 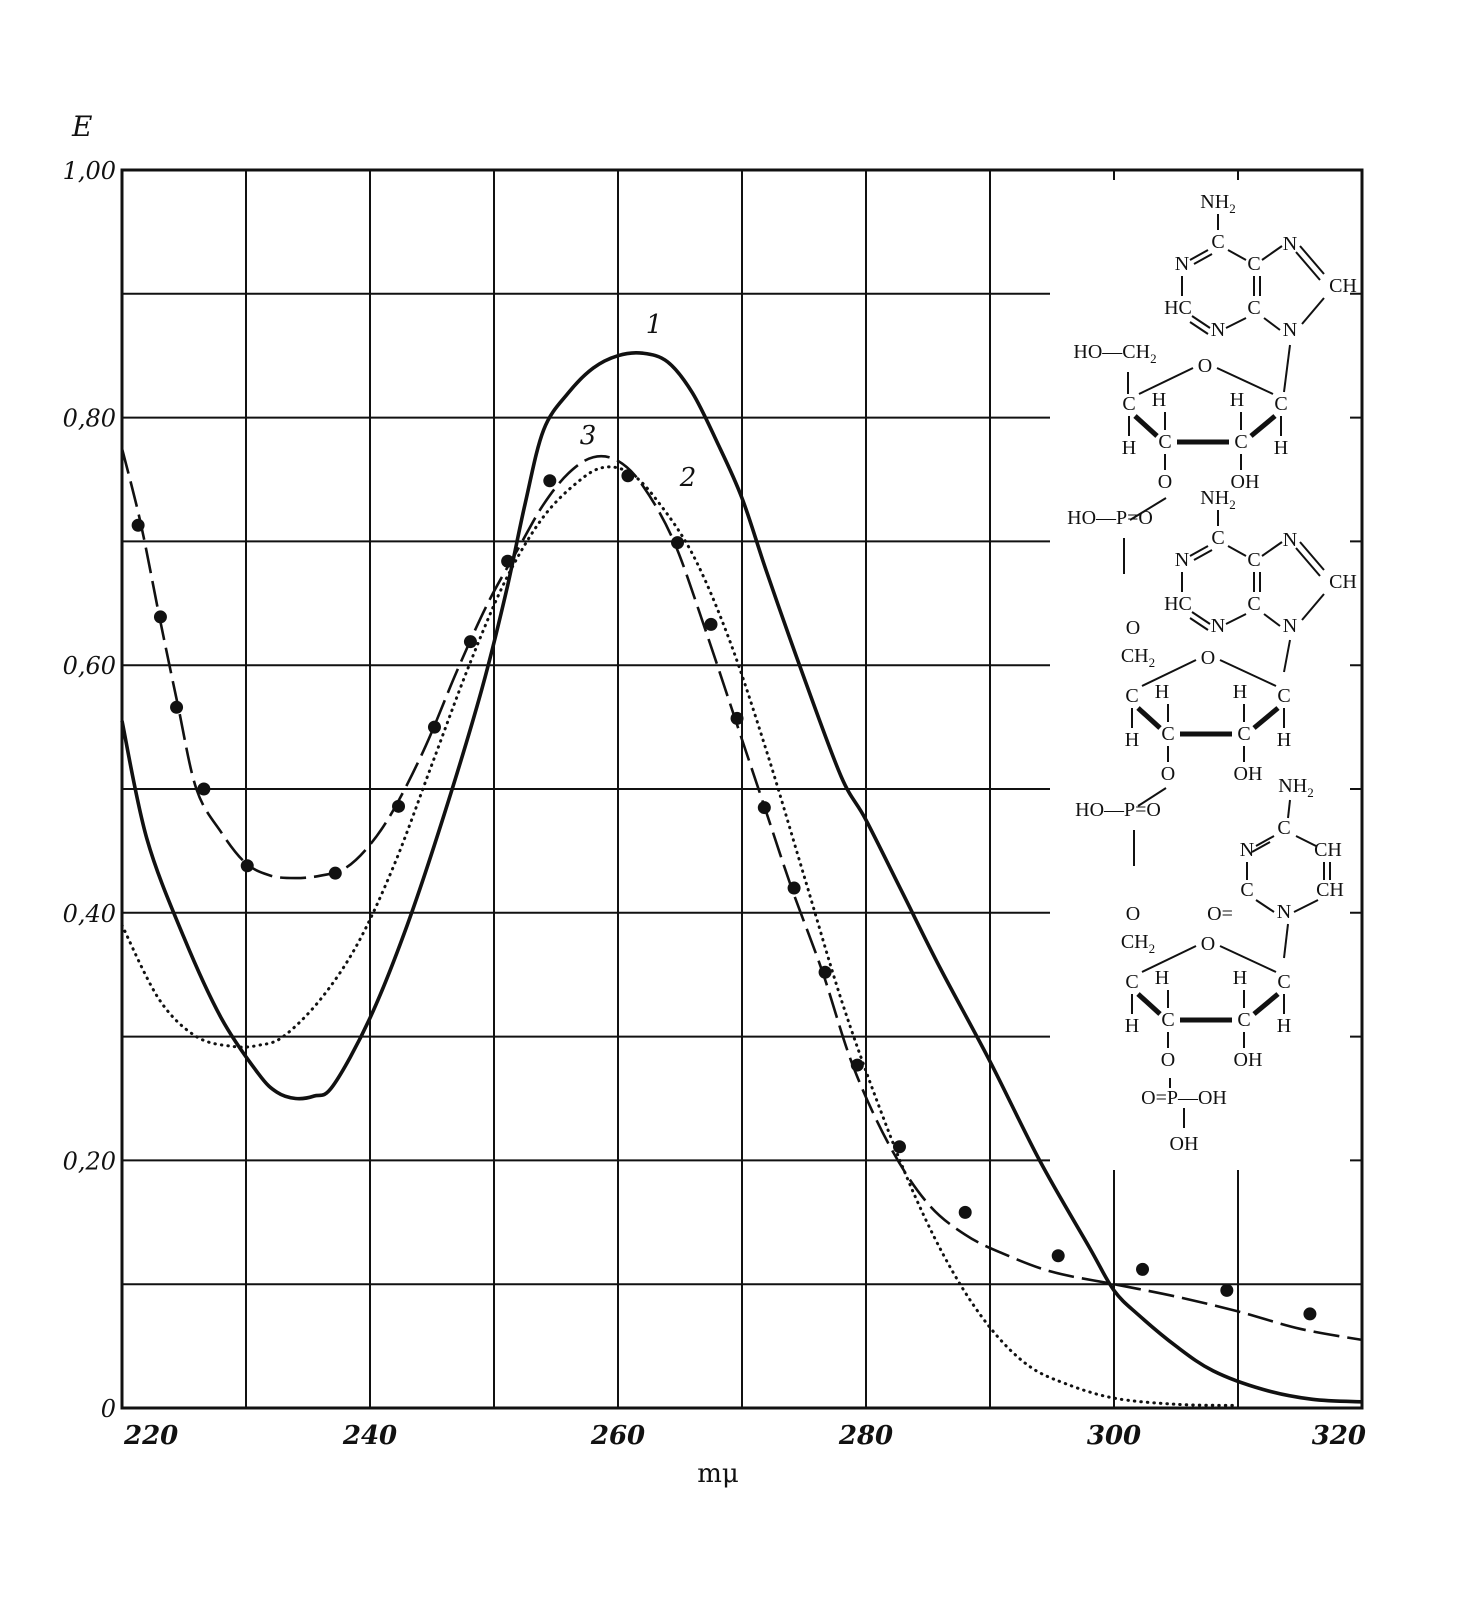 I want to click on y-tick-label: 1,00, so click(x=89, y=171).